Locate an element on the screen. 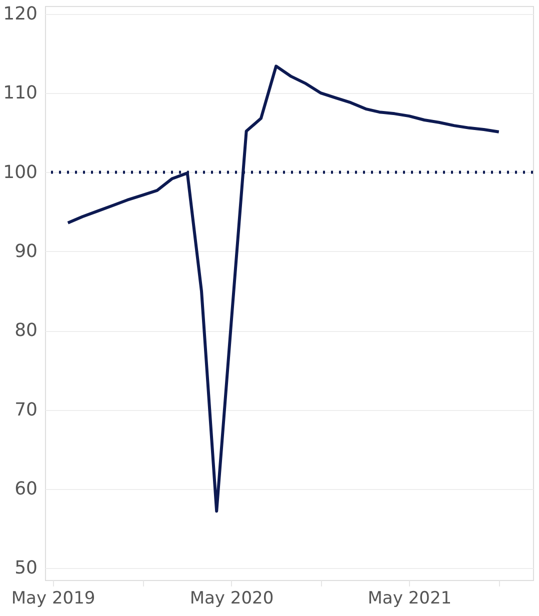 The width and height of the screenshot is (539, 616). y-tick-label: 50 is located at coordinates (26, 568).